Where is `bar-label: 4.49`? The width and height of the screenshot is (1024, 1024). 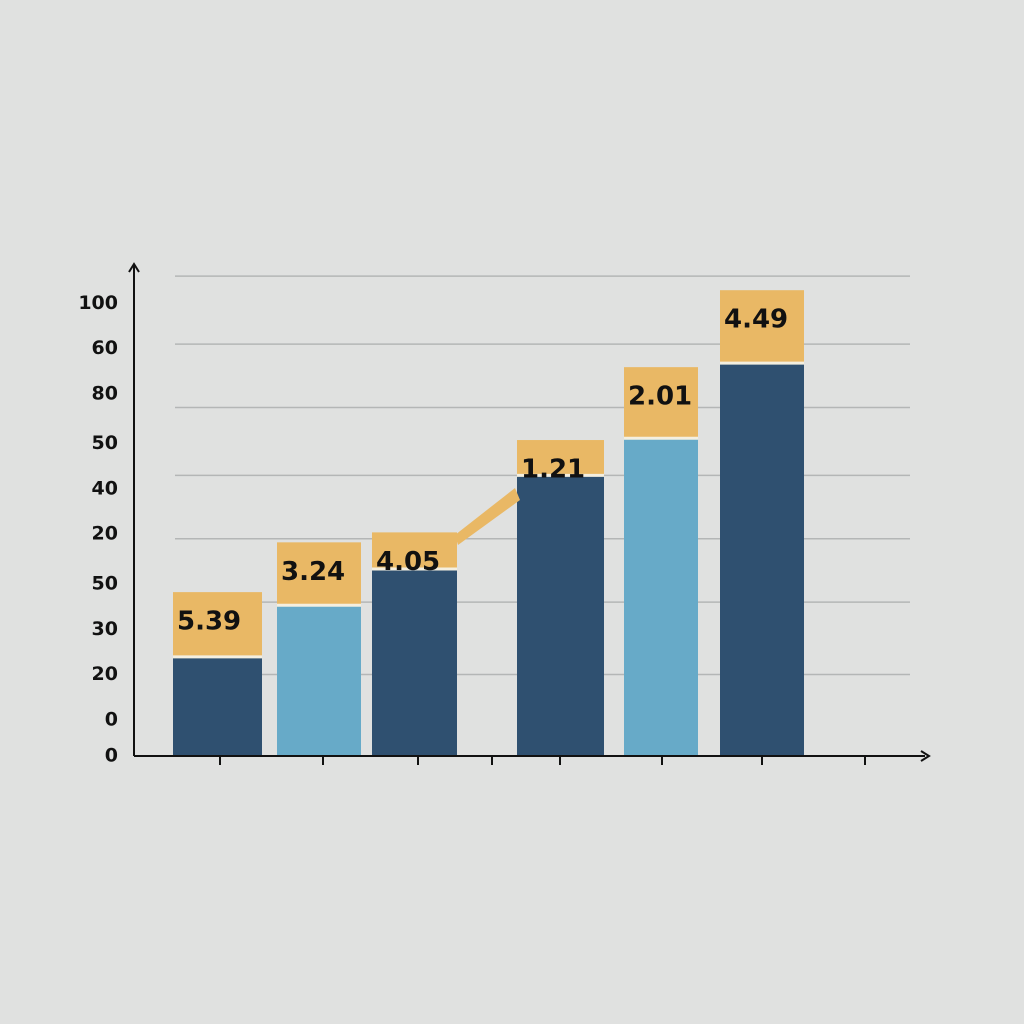 bar-label: 4.49 is located at coordinates (756, 320).